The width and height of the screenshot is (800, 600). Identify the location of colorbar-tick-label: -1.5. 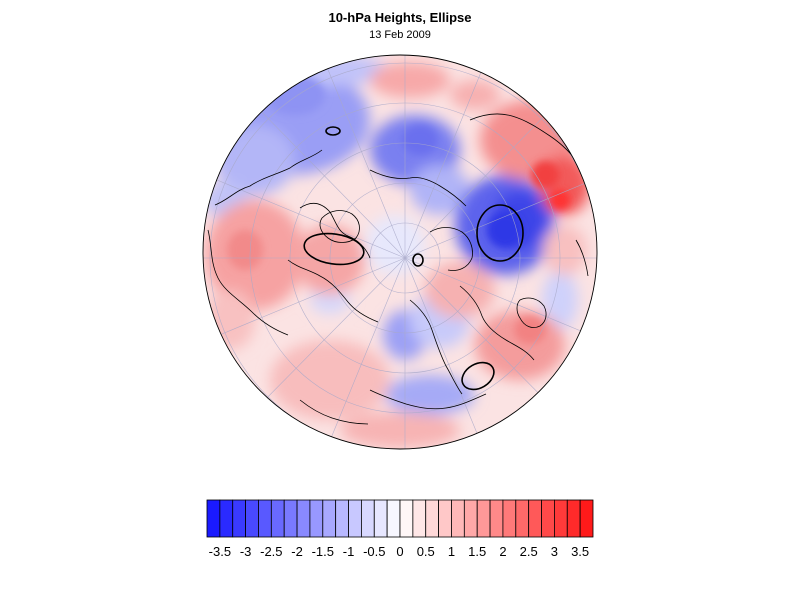
(323, 551).